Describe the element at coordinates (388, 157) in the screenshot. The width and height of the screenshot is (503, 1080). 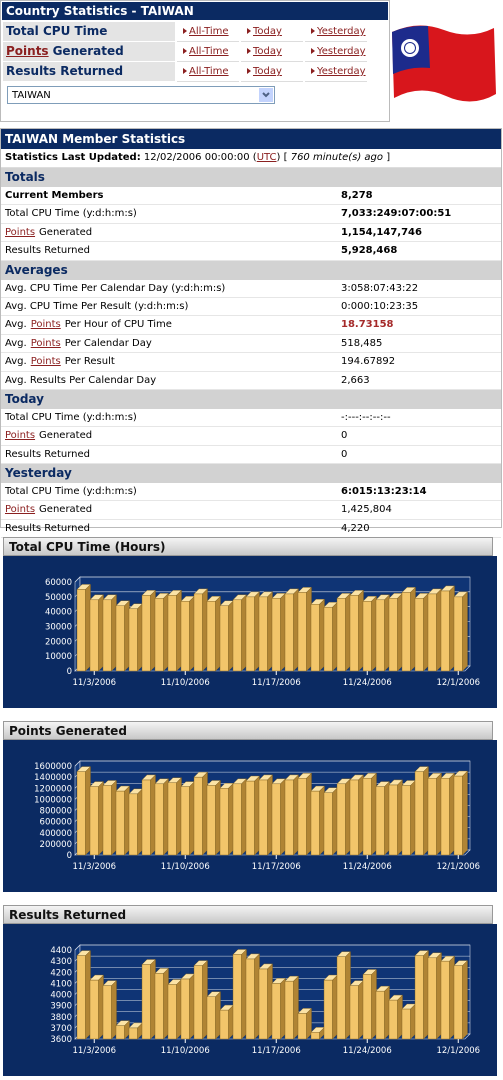
I see `updated-end: ]` at that location.